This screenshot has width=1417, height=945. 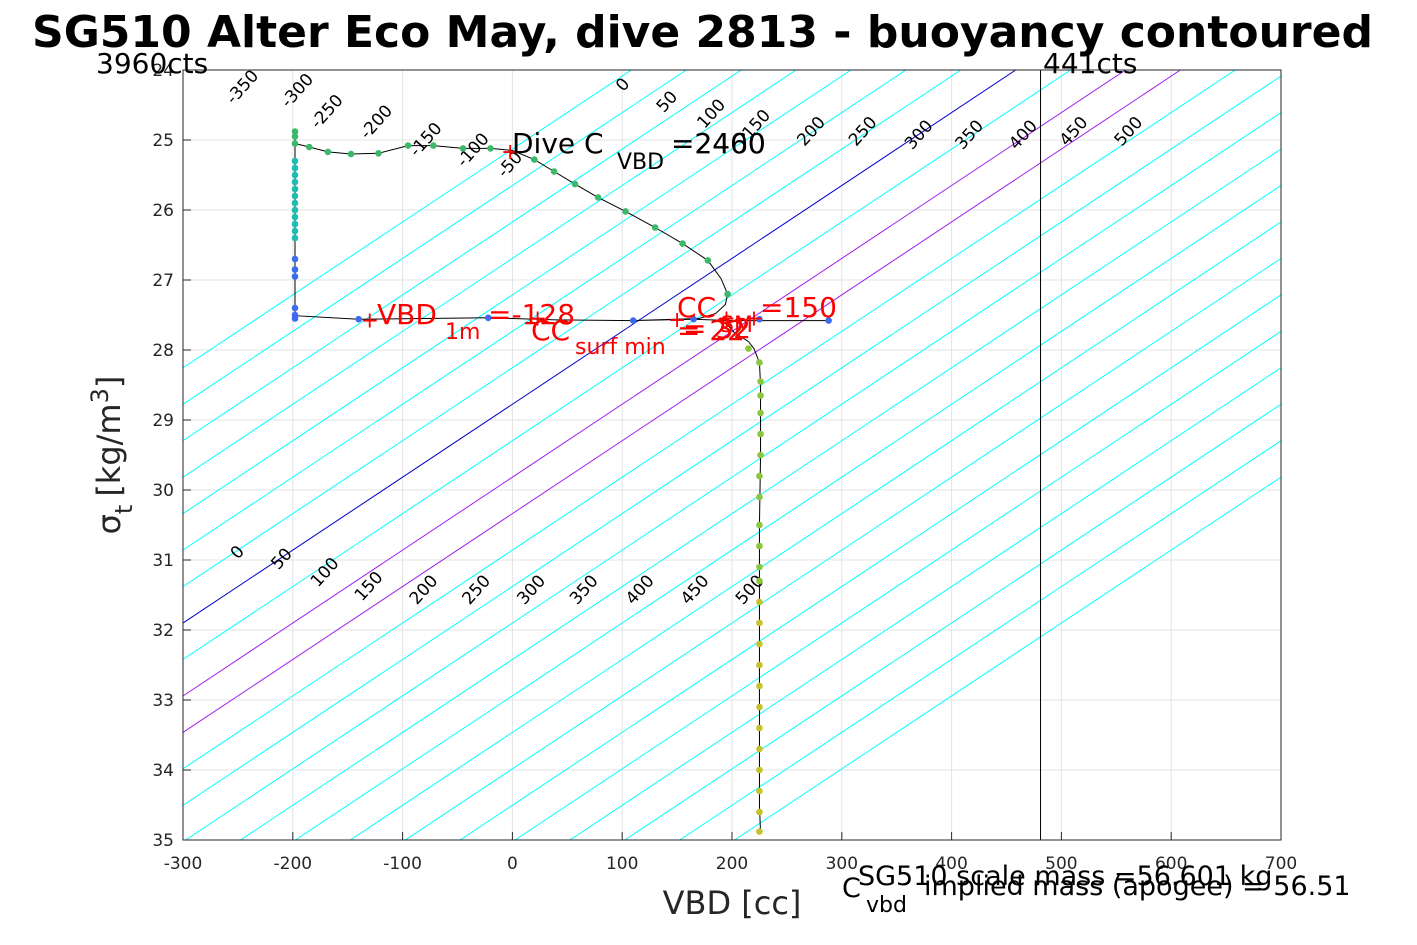 What do you see at coordinates (718, 143) in the screenshot?
I see `dive-c-overlap: =2460` at bounding box center [718, 143].